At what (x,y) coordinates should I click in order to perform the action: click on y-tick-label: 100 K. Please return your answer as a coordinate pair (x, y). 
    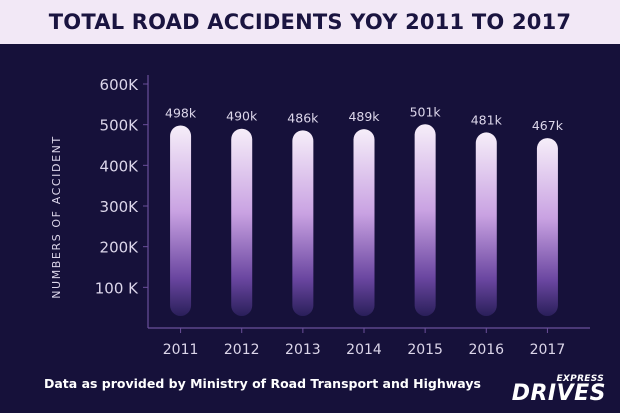
    Looking at the image, I should click on (117, 288).